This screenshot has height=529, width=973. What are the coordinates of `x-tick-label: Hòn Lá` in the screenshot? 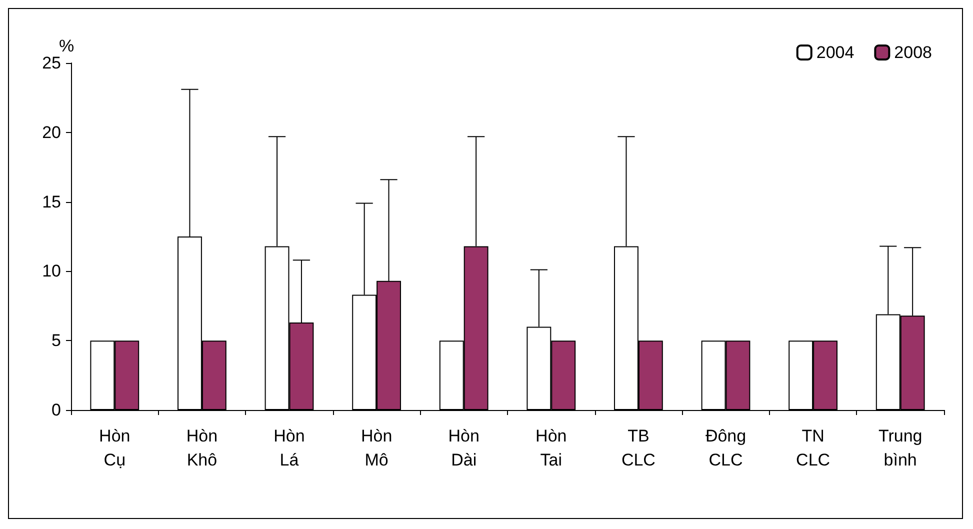 It's located at (289, 448).